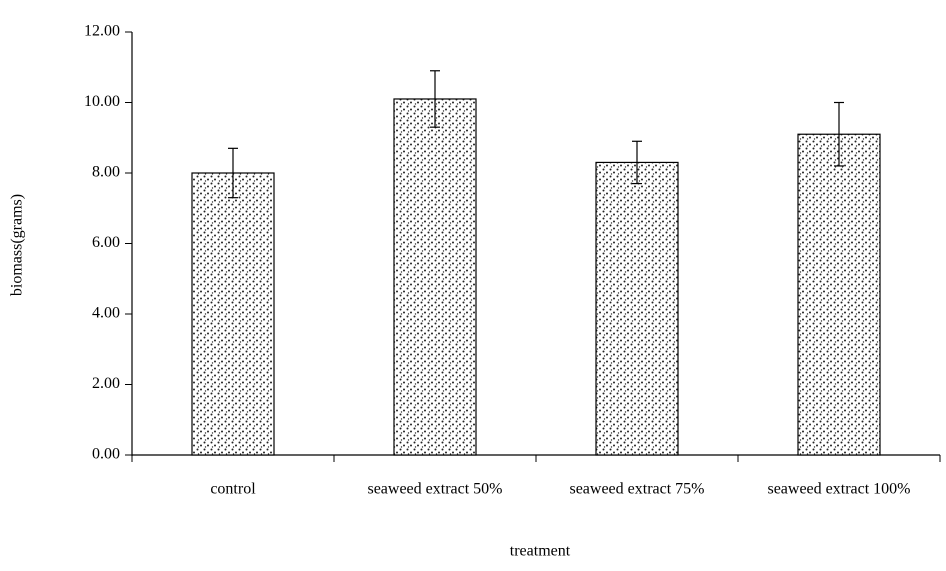  Describe the element at coordinates (106, 454) in the screenshot. I see `y-tick-label: 0.00` at that location.